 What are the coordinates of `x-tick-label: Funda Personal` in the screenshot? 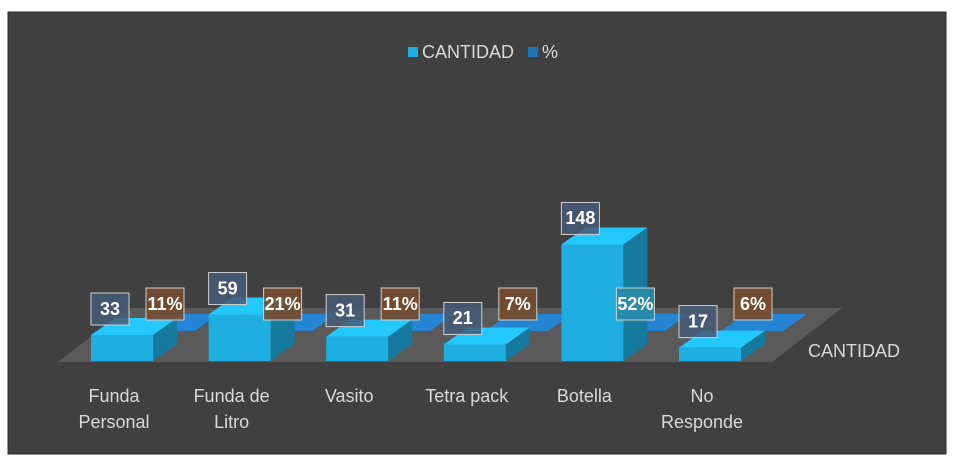 It's located at (114, 409).